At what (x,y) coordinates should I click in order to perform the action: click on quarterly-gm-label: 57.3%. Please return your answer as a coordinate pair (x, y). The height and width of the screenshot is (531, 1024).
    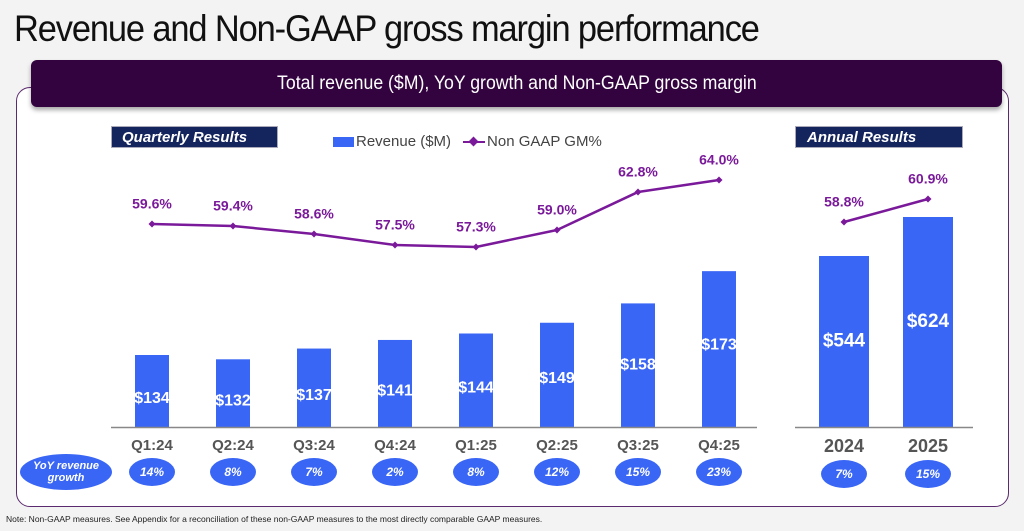
    Looking at the image, I should click on (476, 227).